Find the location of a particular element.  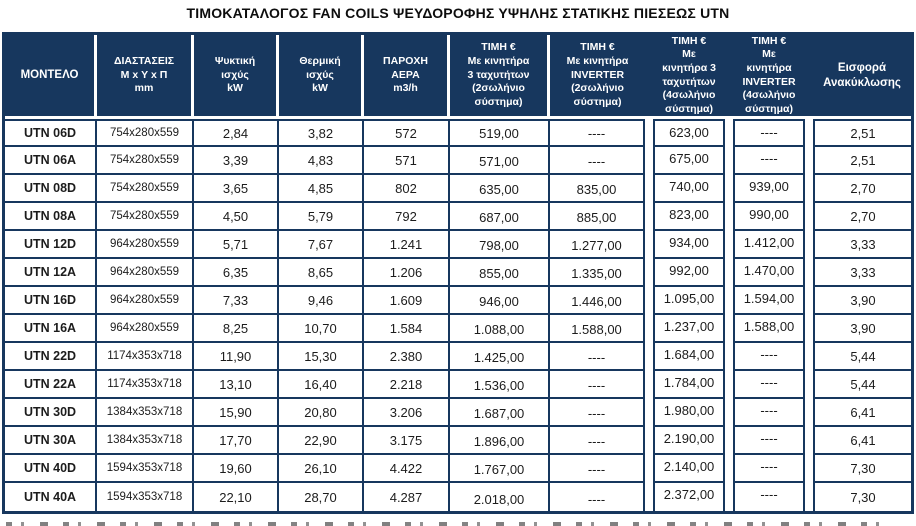

cell-cooling-kw: 13,10 is located at coordinates (236, 385).